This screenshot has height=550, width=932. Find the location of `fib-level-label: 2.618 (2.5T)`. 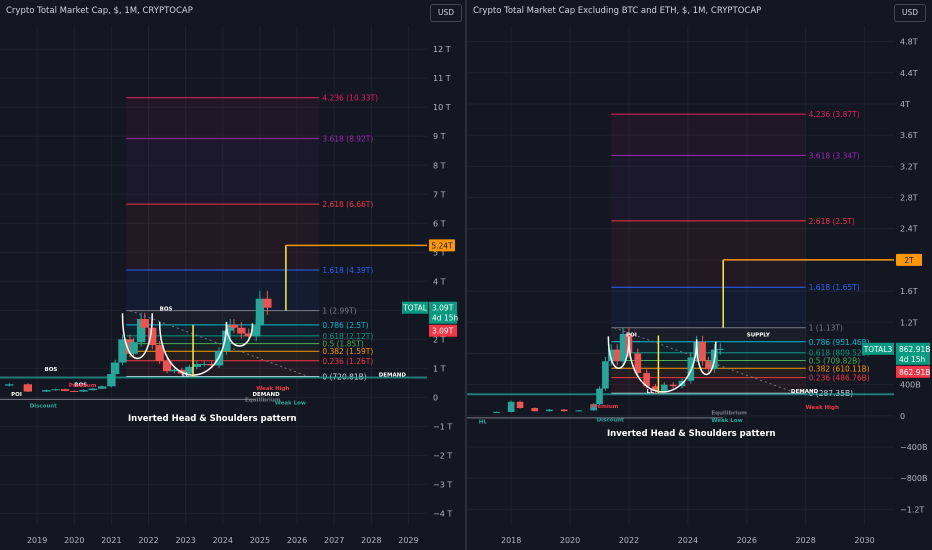

fib-level-label: 2.618 (2.5T) is located at coordinates (832, 221).